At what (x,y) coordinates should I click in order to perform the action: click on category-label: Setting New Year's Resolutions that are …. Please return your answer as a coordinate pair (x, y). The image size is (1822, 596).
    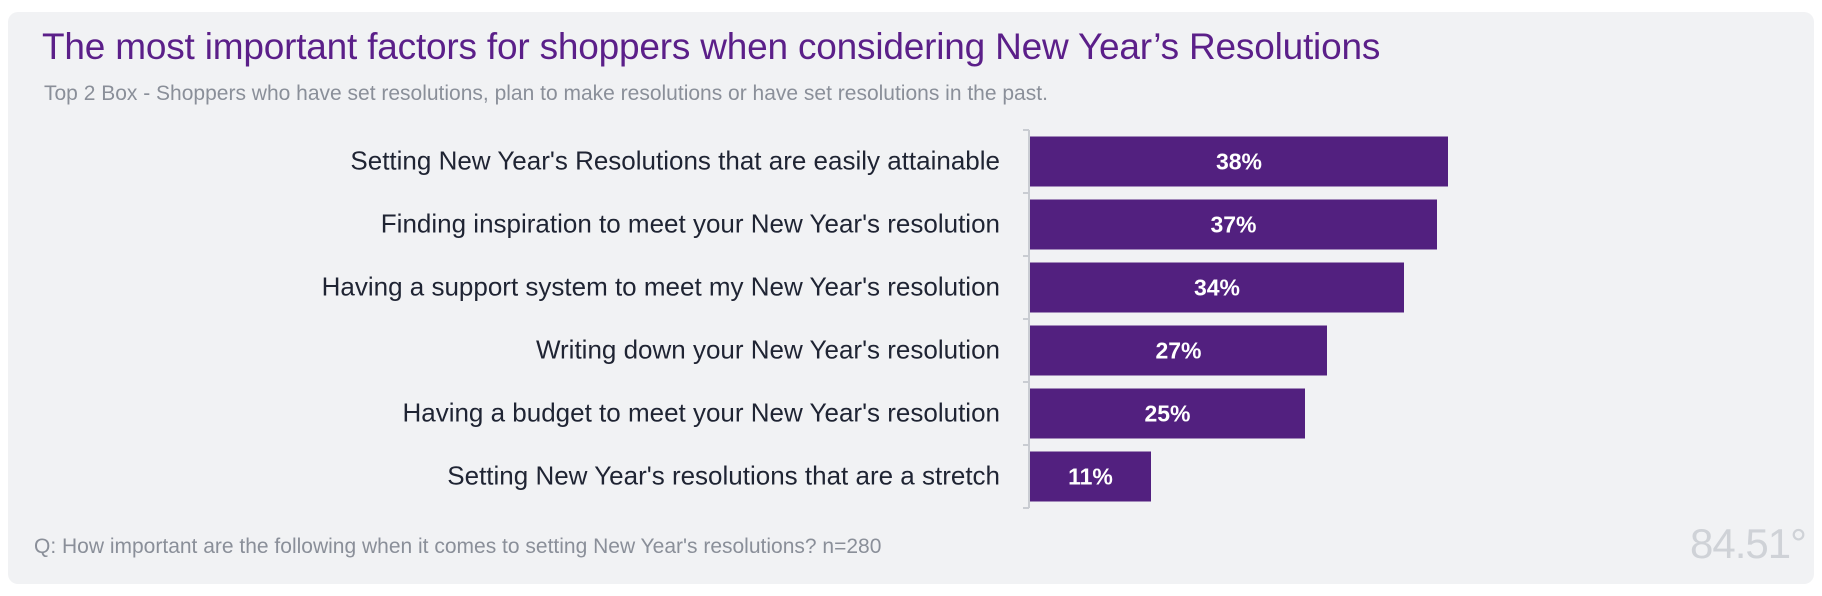
    Looking at the image, I should click on (675, 160).